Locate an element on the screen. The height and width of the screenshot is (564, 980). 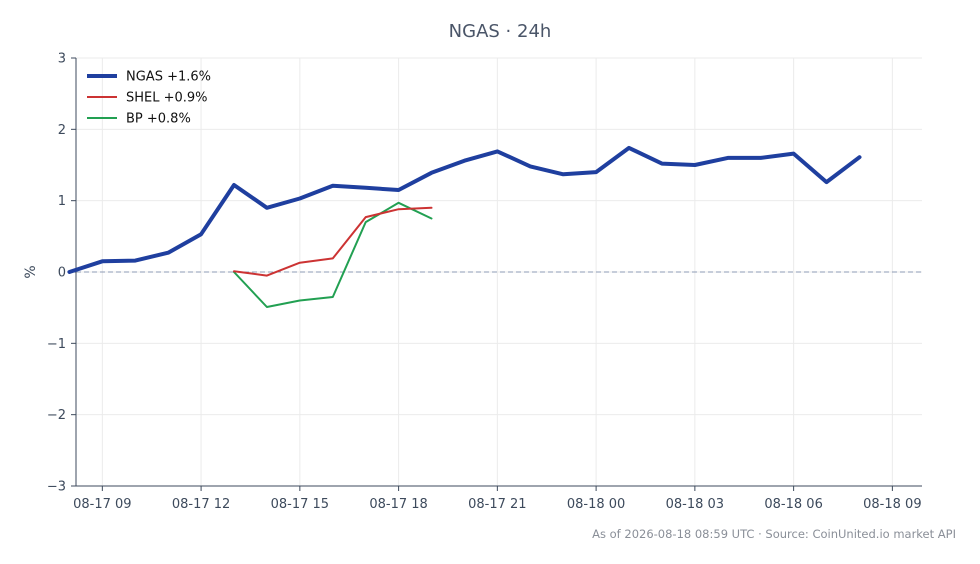
y-tick-label: −1 is located at coordinates (56, 344).